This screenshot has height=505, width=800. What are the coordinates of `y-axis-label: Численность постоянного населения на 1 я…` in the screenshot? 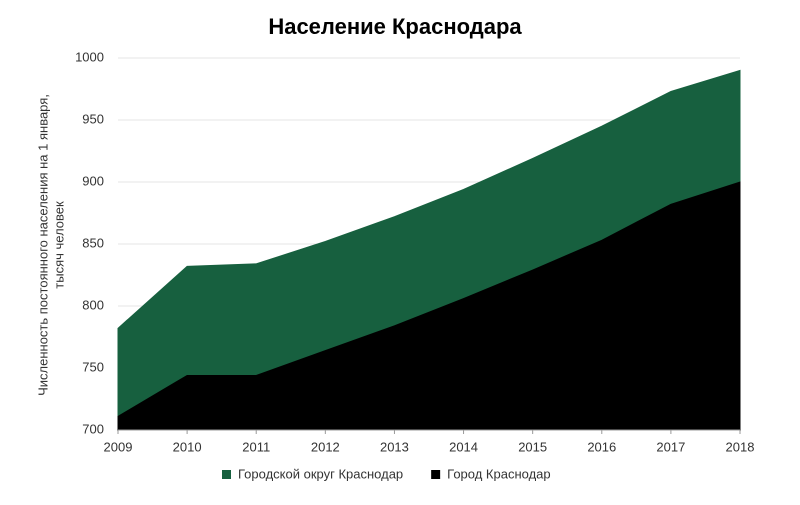 It's located at (50, 245).